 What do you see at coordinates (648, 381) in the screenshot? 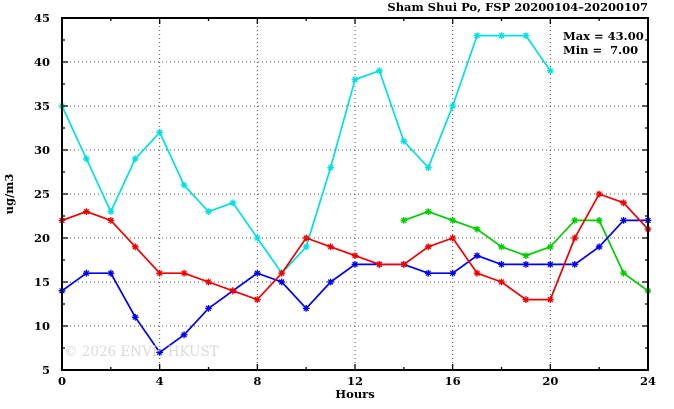
I see `x-tick-label: 24` at bounding box center [648, 381].